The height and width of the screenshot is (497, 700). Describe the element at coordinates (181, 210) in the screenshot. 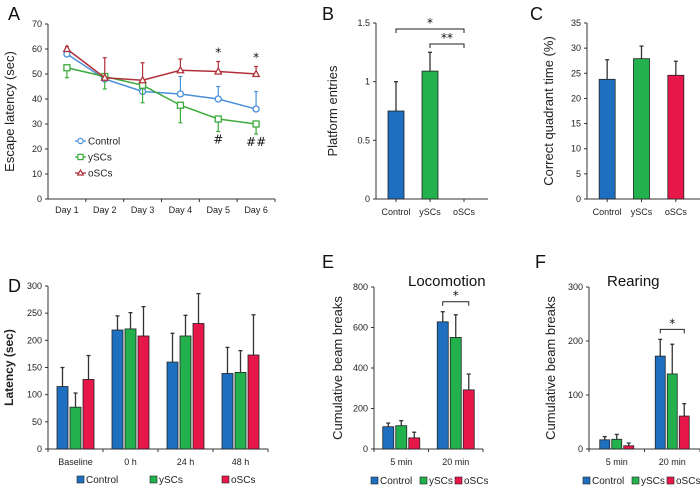

I see `x-tick-label: Day 4` at that location.